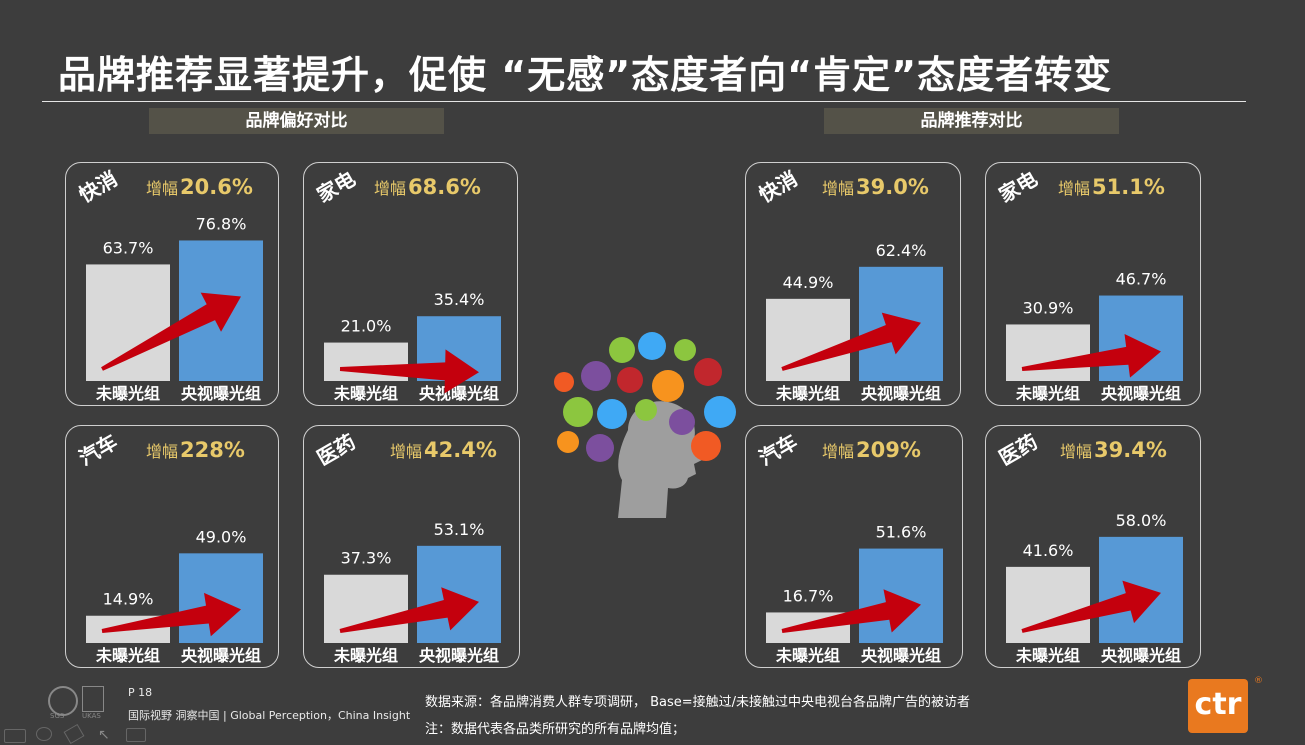  Describe the element at coordinates (104, 735) in the screenshot. I see `pointer-icon: ↖` at that location.